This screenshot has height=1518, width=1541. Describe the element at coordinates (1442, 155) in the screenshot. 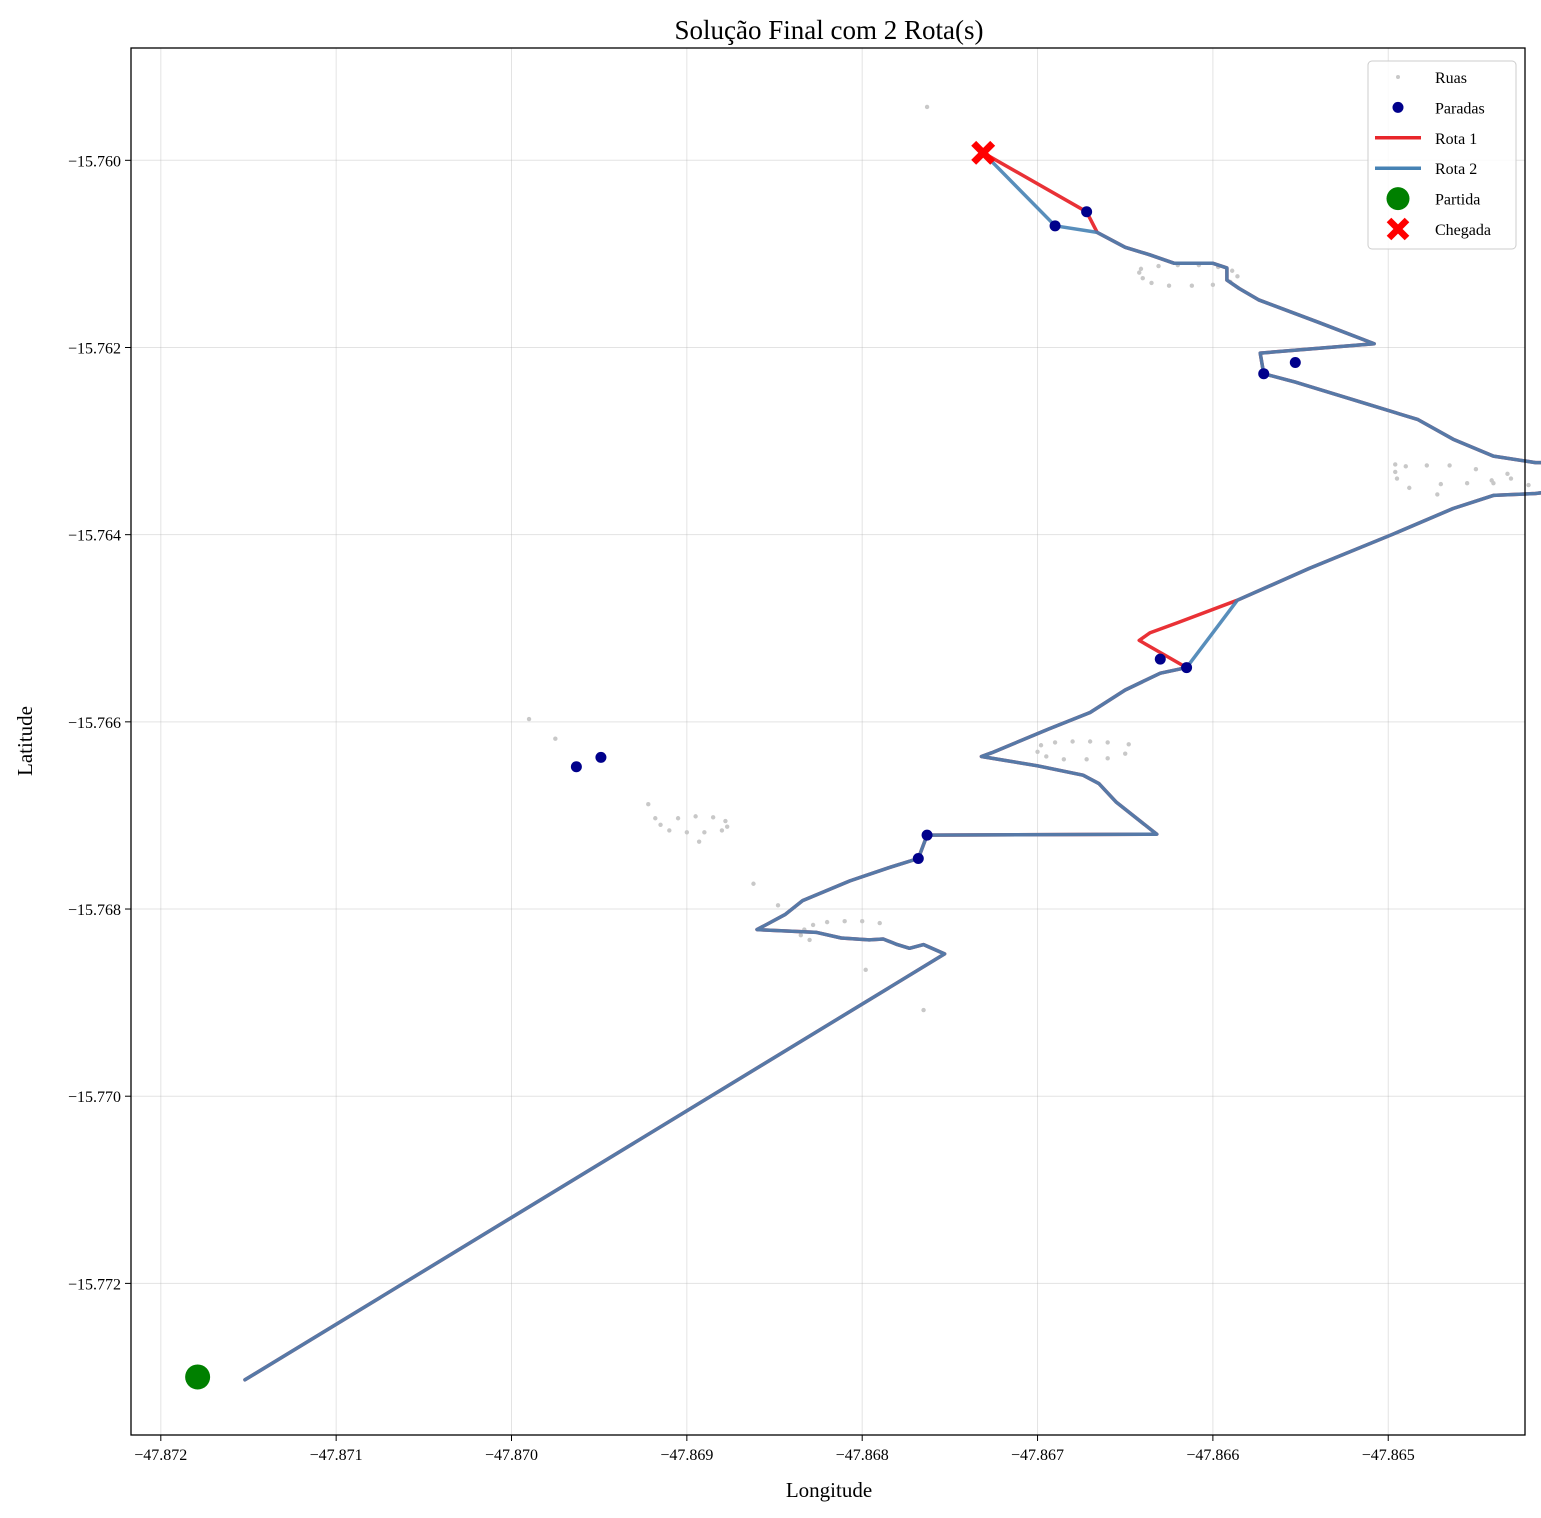

I see `legend: Ruas Paradas Rota 1 Rota 2 Partida Chegada` at that location.